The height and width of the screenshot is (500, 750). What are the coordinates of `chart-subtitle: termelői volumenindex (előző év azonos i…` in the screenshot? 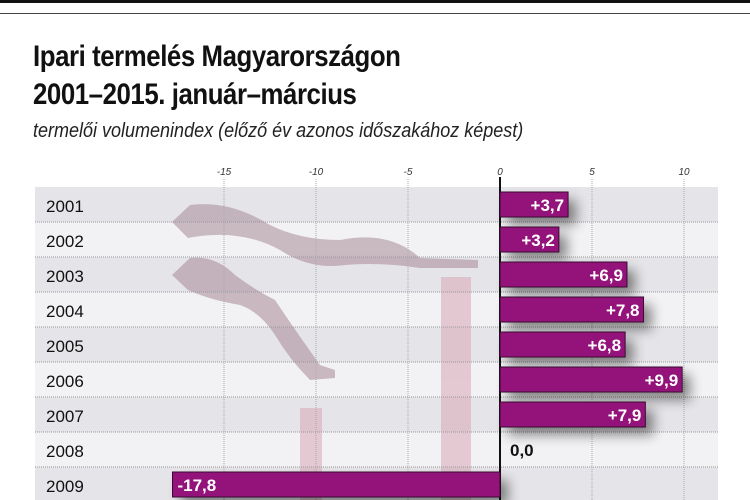 It's located at (278, 131).